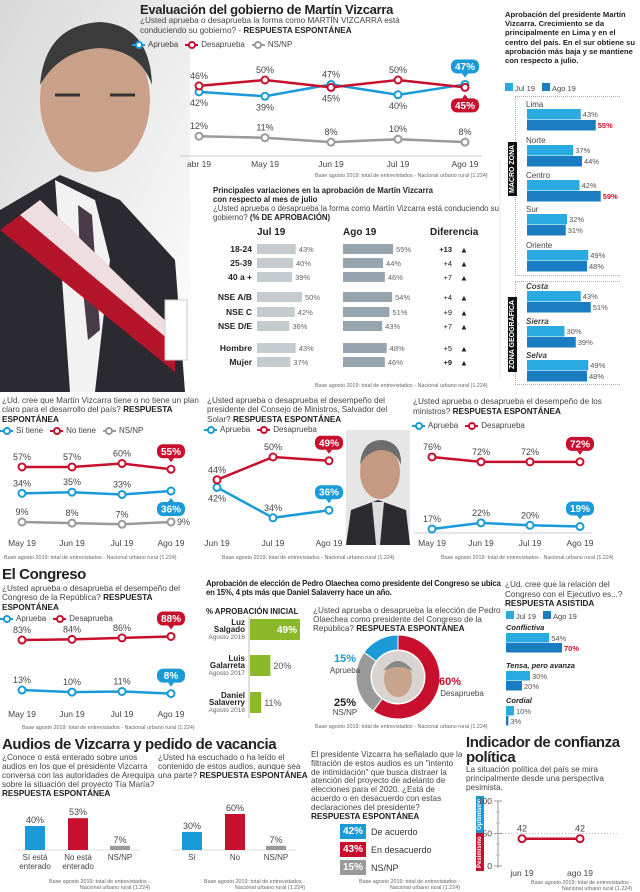 The width and height of the screenshot is (640, 892). I want to click on gobierno-value-label: 11%, so click(264, 128).